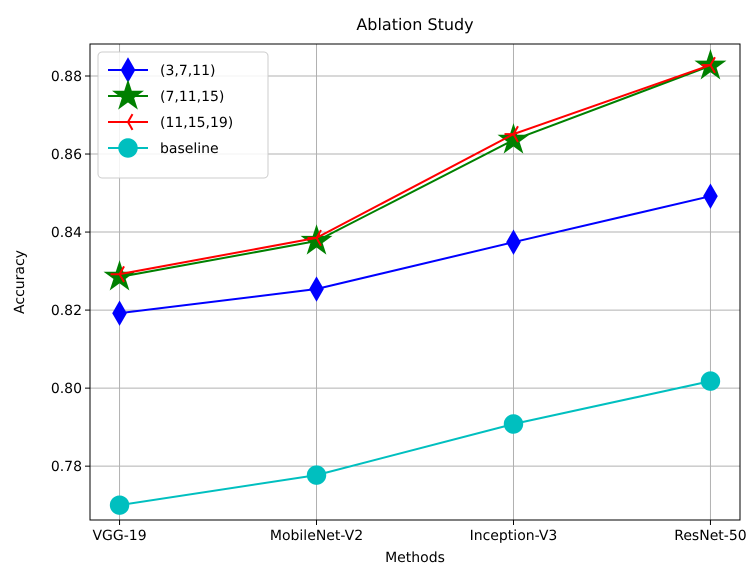 This screenshot has height=579, width=756. What do you see at coordinates (66, 76) in the screenshot?
I see `y-tick-label: 0.88` at bounding box center [66, 76].